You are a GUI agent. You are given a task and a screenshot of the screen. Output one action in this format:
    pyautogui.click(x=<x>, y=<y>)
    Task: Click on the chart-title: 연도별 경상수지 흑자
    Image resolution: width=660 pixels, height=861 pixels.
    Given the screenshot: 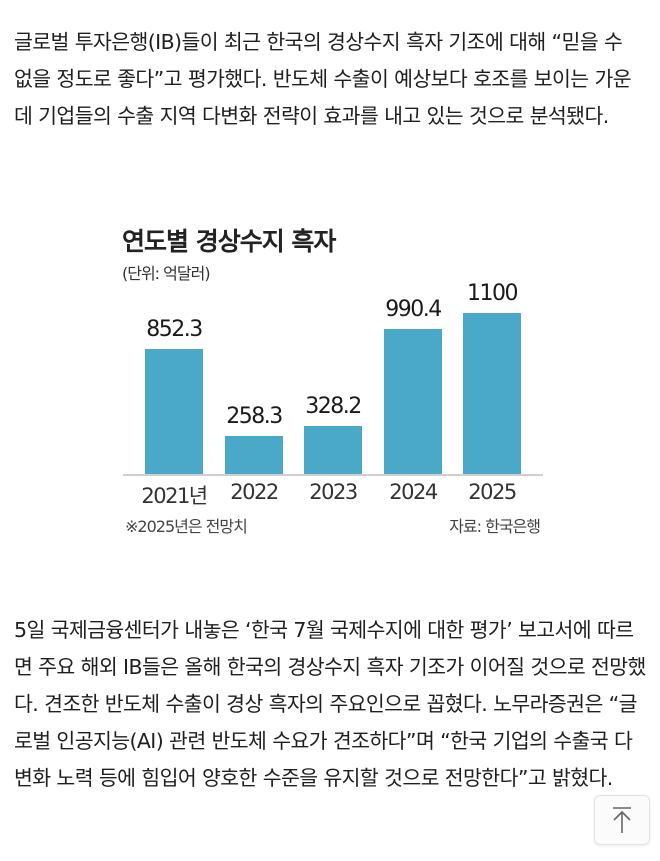 What is the action you would take?
    pyautogui.click(x=229, y=241)
    